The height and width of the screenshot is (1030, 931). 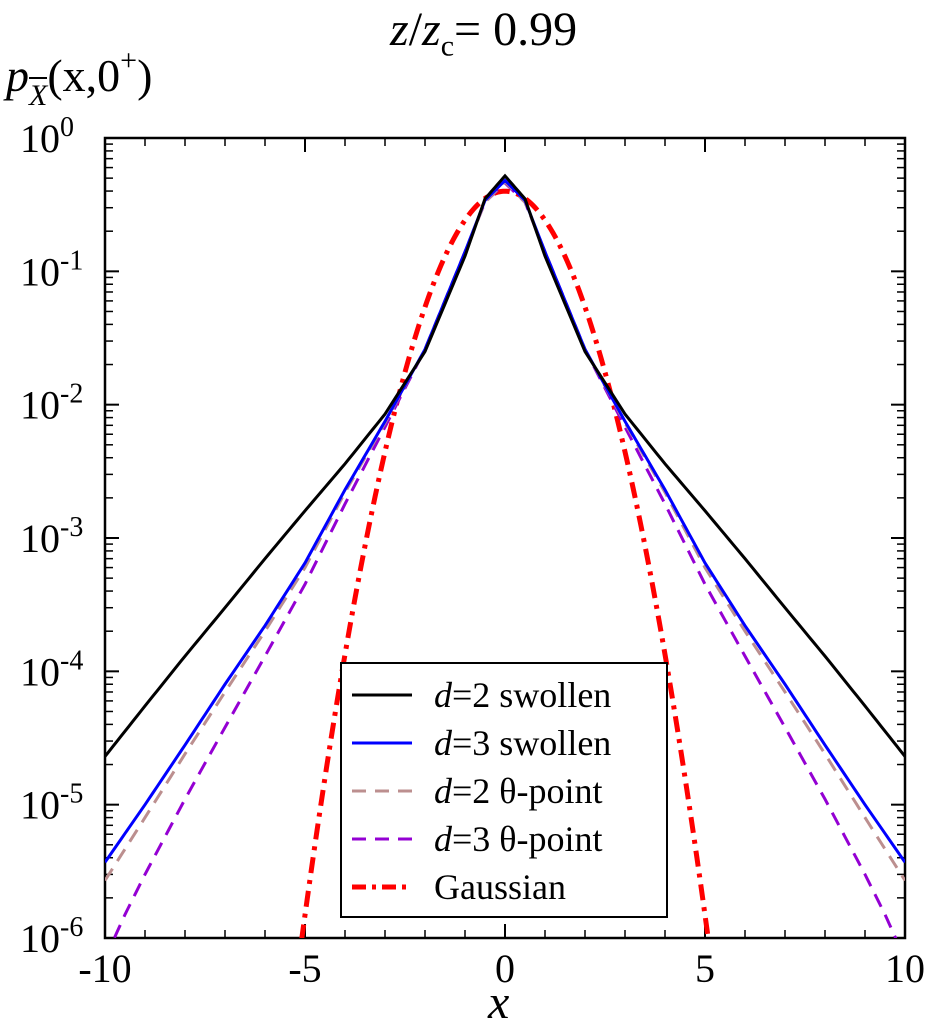 What do you see at coordinates (905, 968) in the screenshot?
I see `x-tick-label: 10` at bounding box center [905, 968].